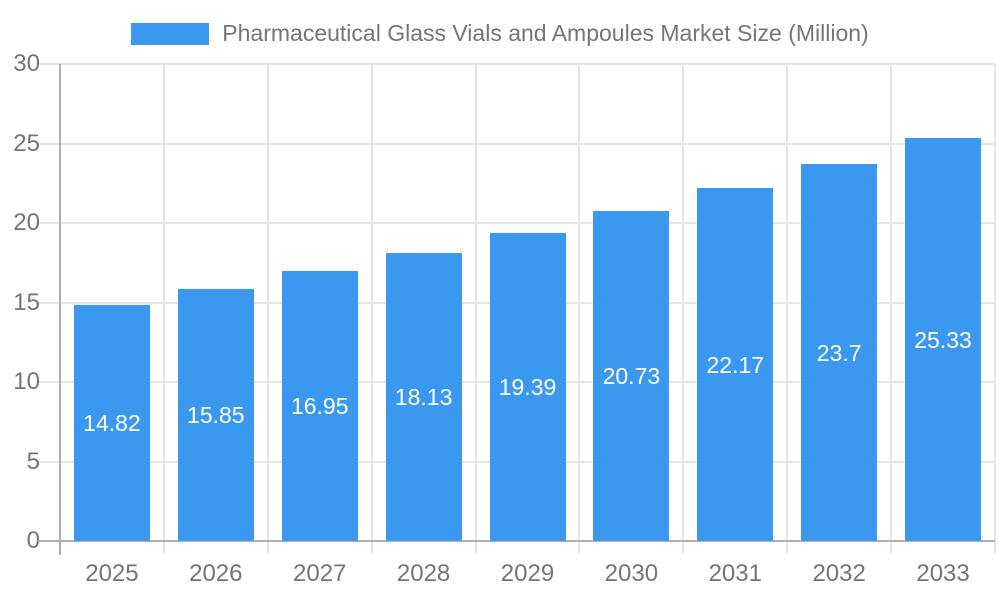  I want to click on legend-swatch-icon, so click(170, 33).